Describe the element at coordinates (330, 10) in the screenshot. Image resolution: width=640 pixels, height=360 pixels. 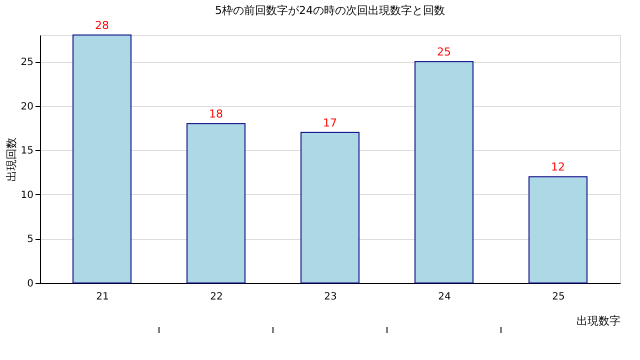
I see `chart-title: 5枠の前回数字が24の時の次回出現数字と回数` at that location.